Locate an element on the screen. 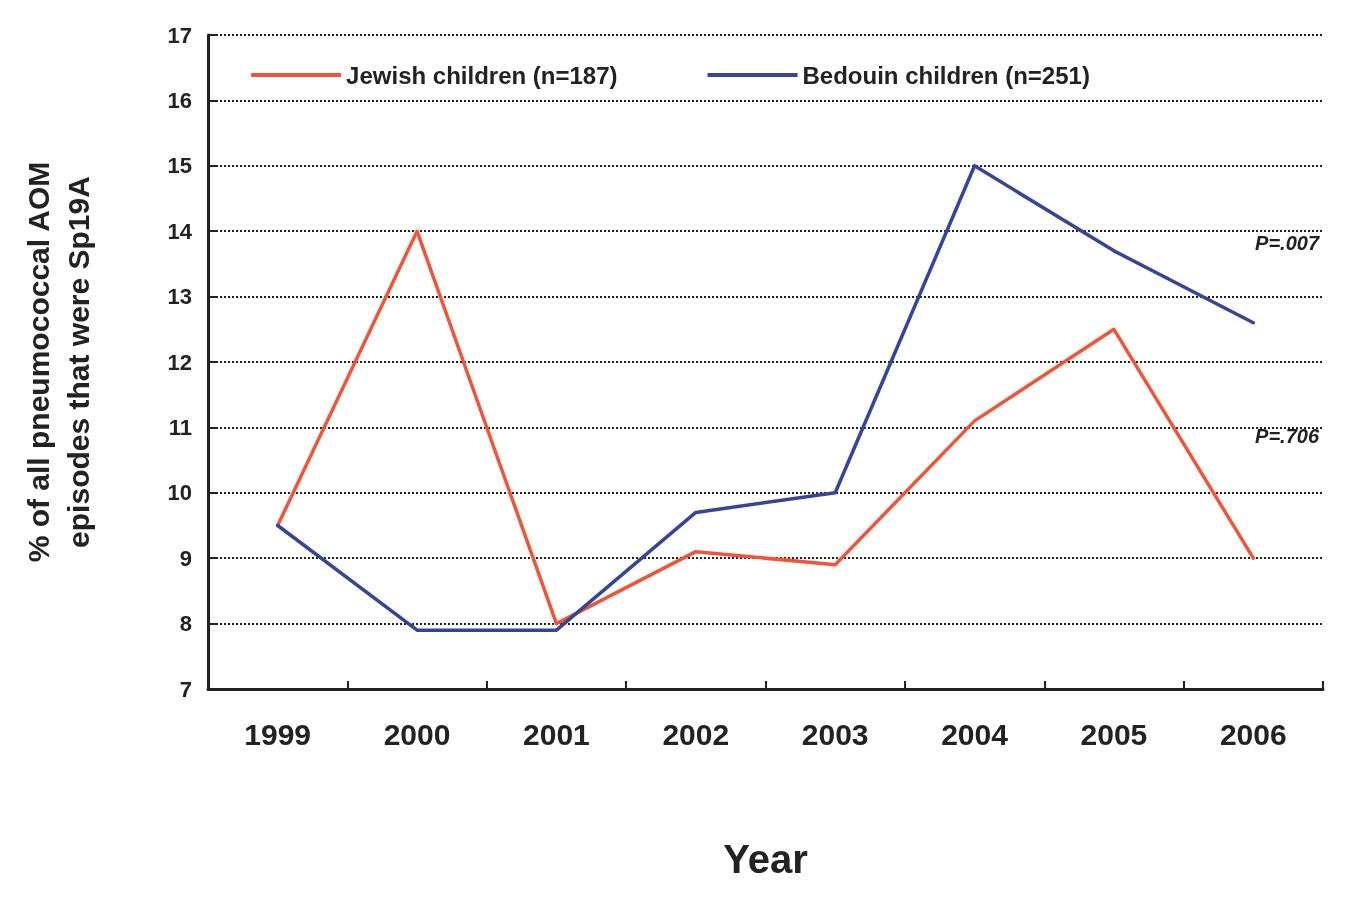  x-tick-label: 2005 is located at coordinates (1114, 734).